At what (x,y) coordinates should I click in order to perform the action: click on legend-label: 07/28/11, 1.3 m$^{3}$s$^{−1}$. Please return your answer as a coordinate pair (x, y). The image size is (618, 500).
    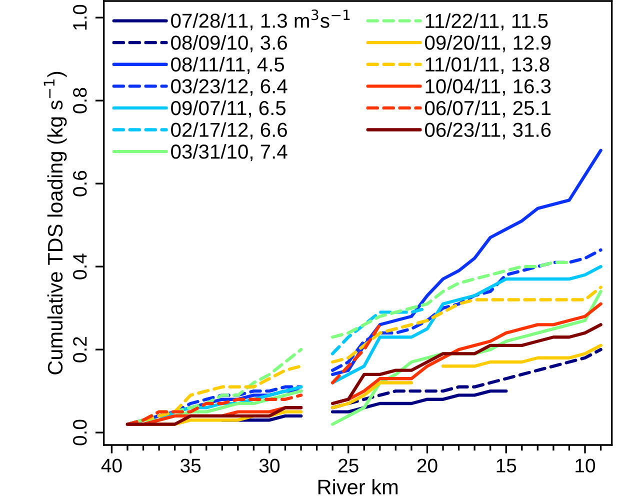
    Looking at the image, I should click on (260, 20).